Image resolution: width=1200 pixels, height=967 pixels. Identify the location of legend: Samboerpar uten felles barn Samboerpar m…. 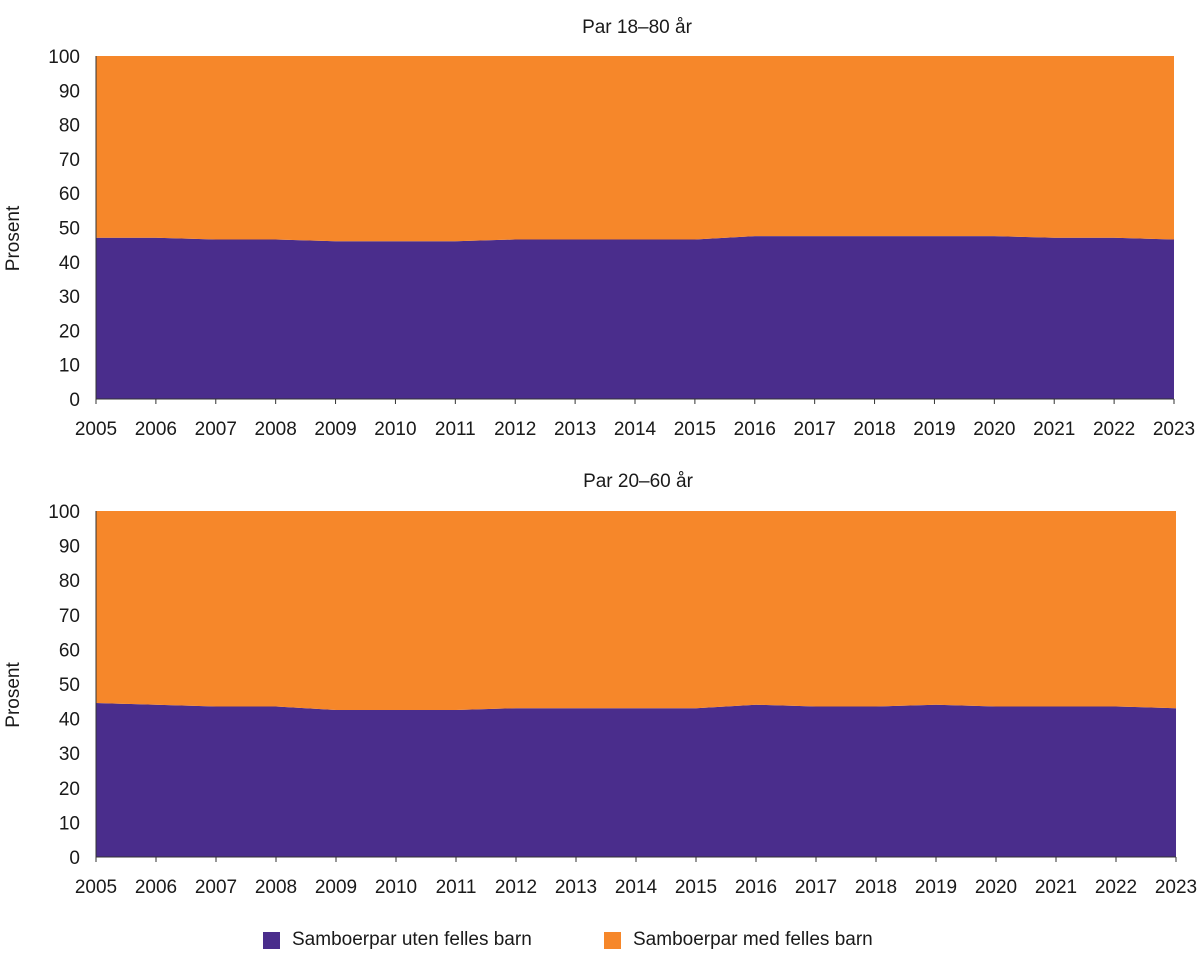
(600, 940).